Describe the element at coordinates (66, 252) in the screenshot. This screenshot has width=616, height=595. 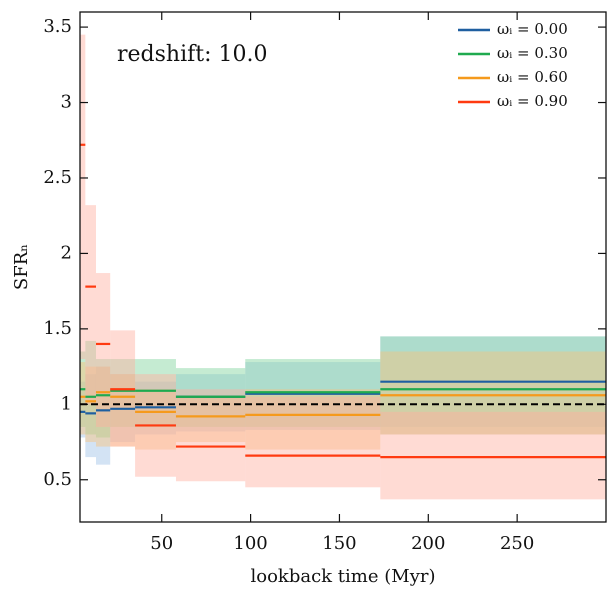
I see `y-tick-label: 2` at that location.